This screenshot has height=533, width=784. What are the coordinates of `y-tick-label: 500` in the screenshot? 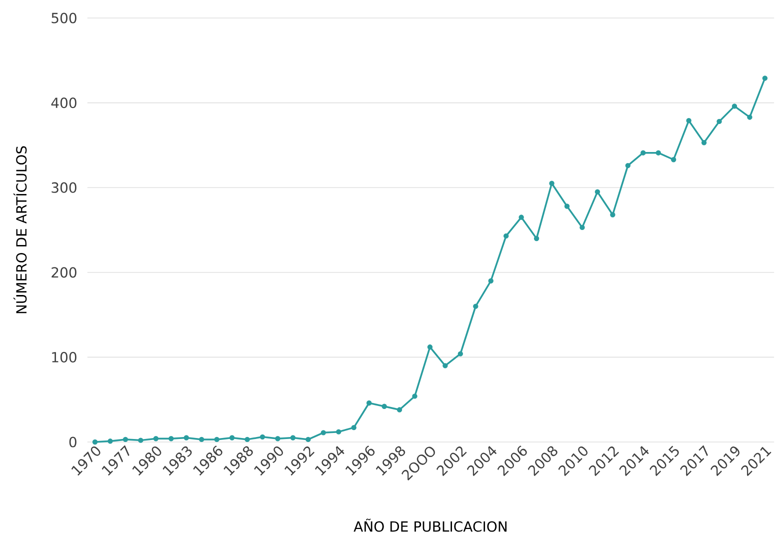 It's located at (64, 18).